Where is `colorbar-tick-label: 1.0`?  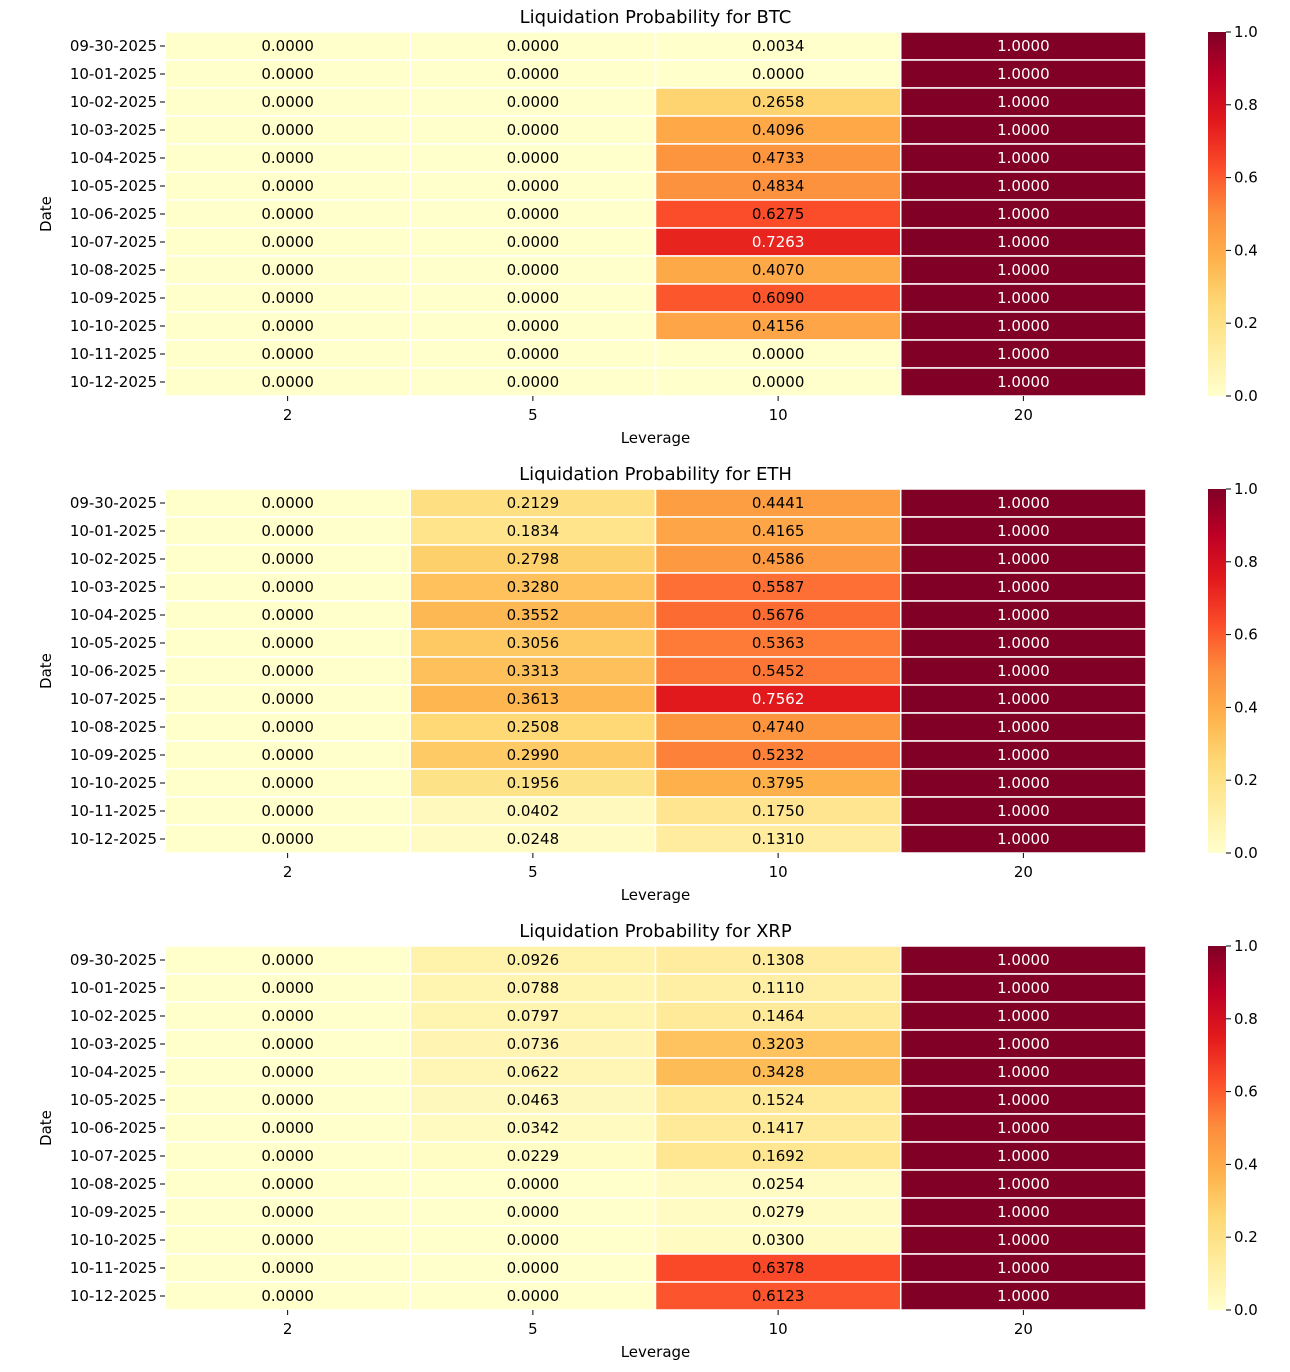
colorbar-tick-label: 1.0 is located at coordinates (1246, 32).